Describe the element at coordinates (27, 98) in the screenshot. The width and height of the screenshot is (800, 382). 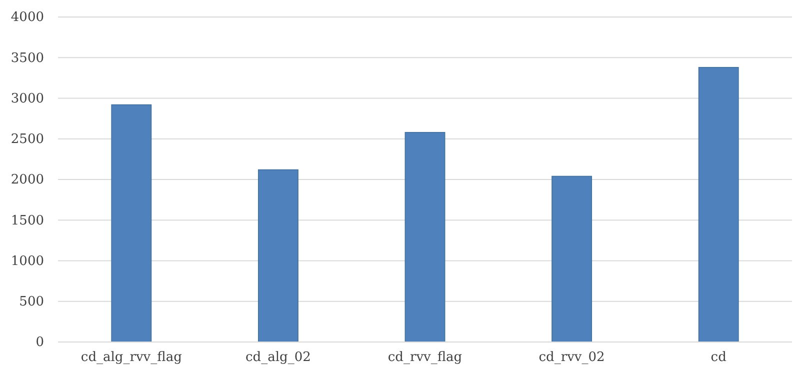
I see `y-tick-label: 3000` at that location.